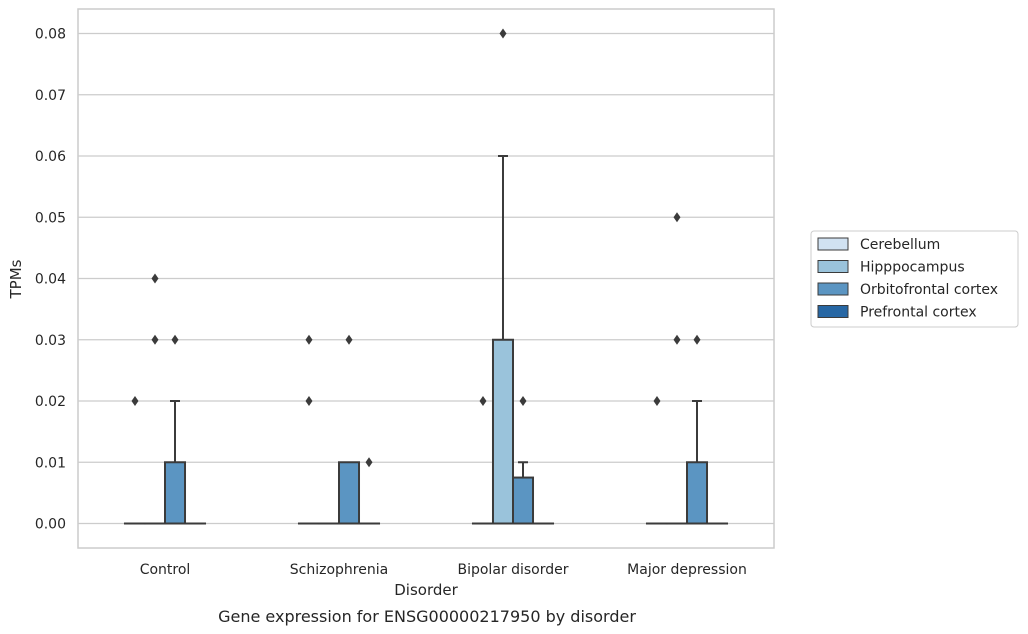 The height and width of the screenshot is (634, 1028). I want to click on legend-label: Prefrontal cortex, so click(918, 313).